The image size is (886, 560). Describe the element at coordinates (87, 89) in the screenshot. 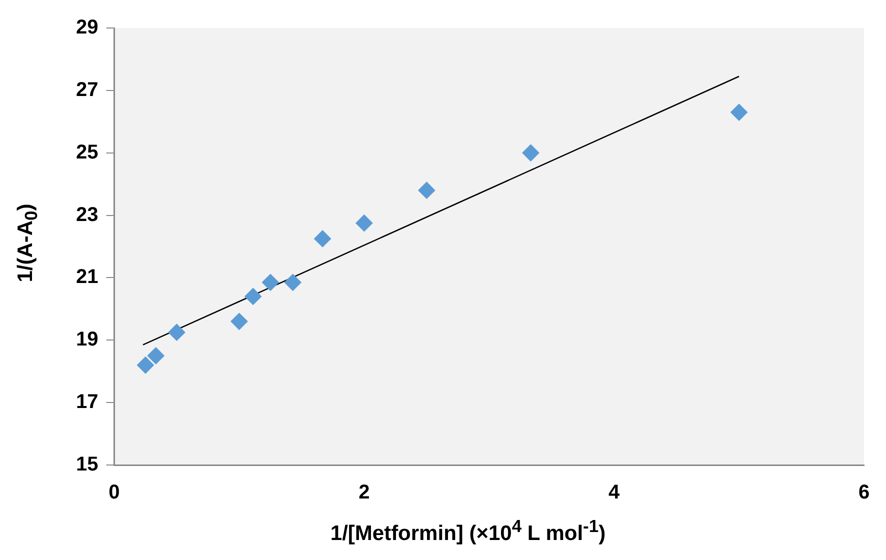

I see `y-tick-label: 27` at that location.